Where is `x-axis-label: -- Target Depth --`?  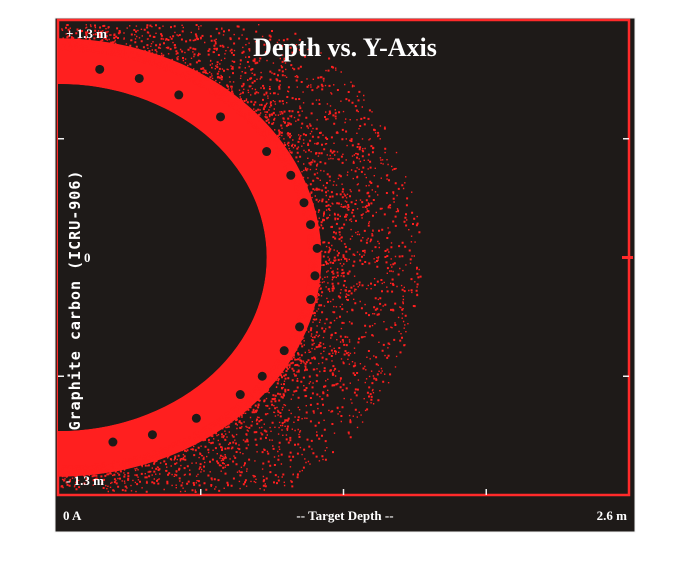 x-axis-label: -- Target Depth -- is located at coordinates (344, 515).